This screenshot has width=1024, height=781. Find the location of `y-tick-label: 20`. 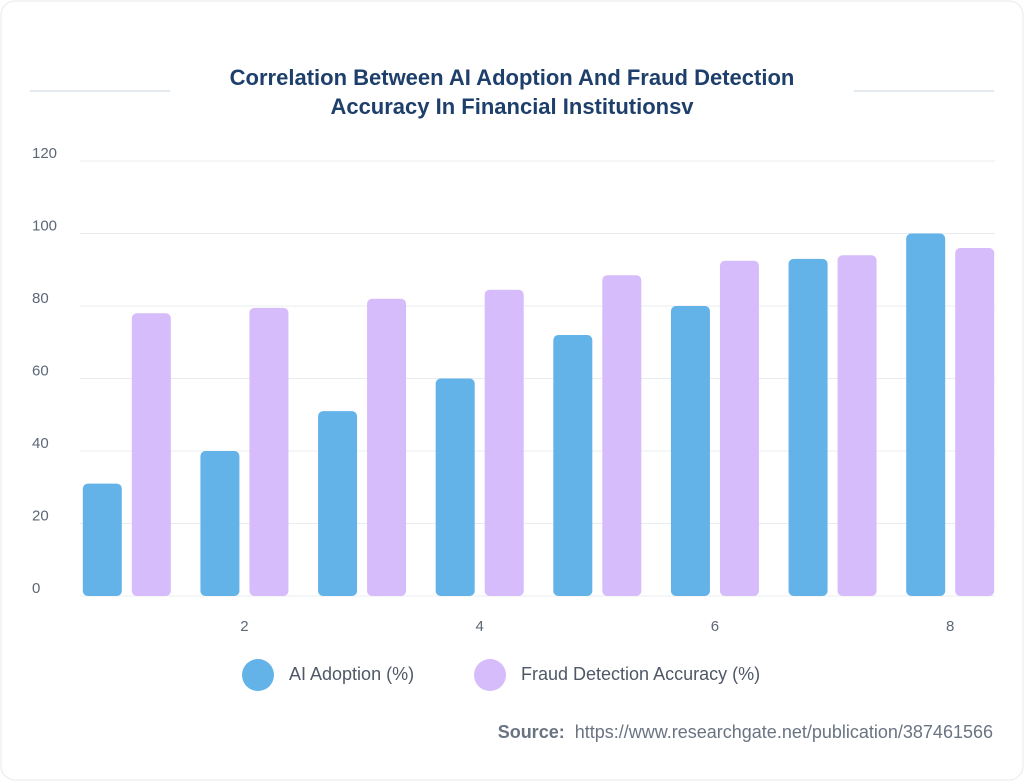

y-tick-label: 20 is located at coordinates (40, 515).